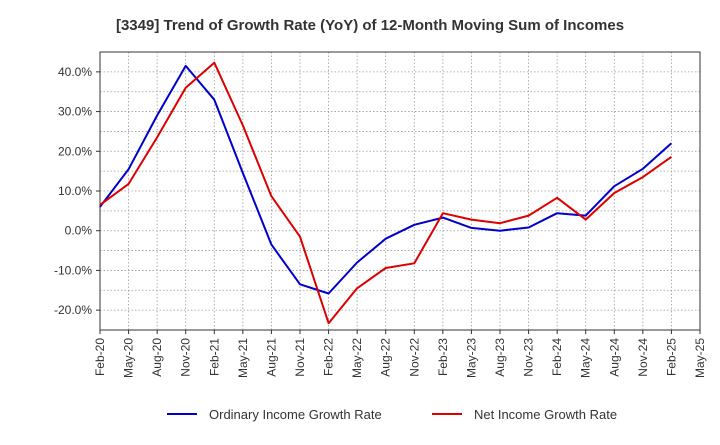 This screenshot has width=720, height=445. What do you see at coordinates (357, 358) in the screenshot?
I see `x-tick-label: May-22` at bounding box center [357, 358].